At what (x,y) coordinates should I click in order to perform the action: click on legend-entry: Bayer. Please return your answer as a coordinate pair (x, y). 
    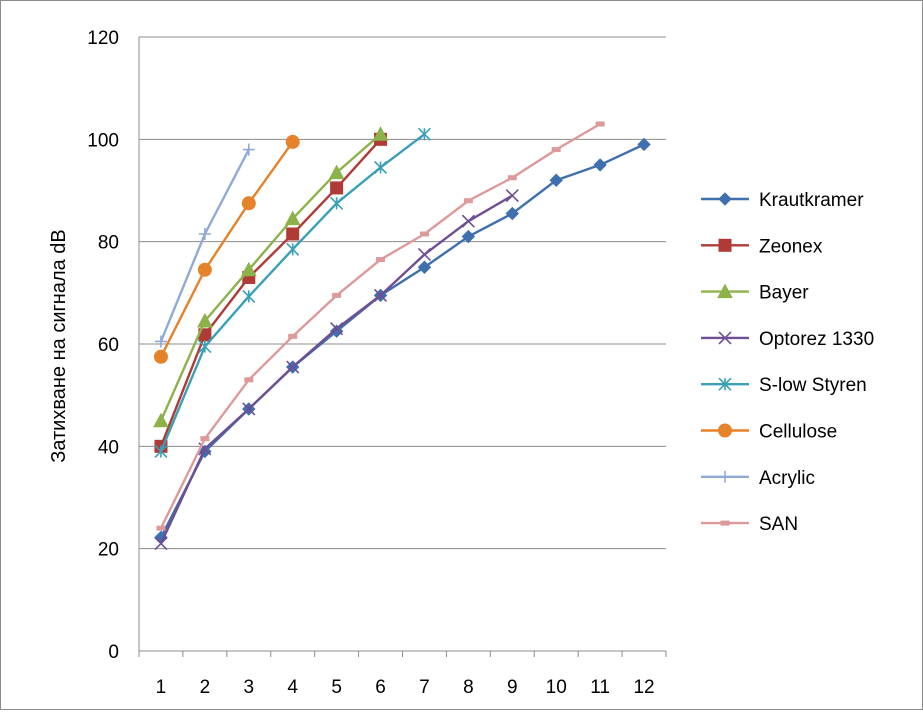
    Looking at the image, I should click on (755, 293).